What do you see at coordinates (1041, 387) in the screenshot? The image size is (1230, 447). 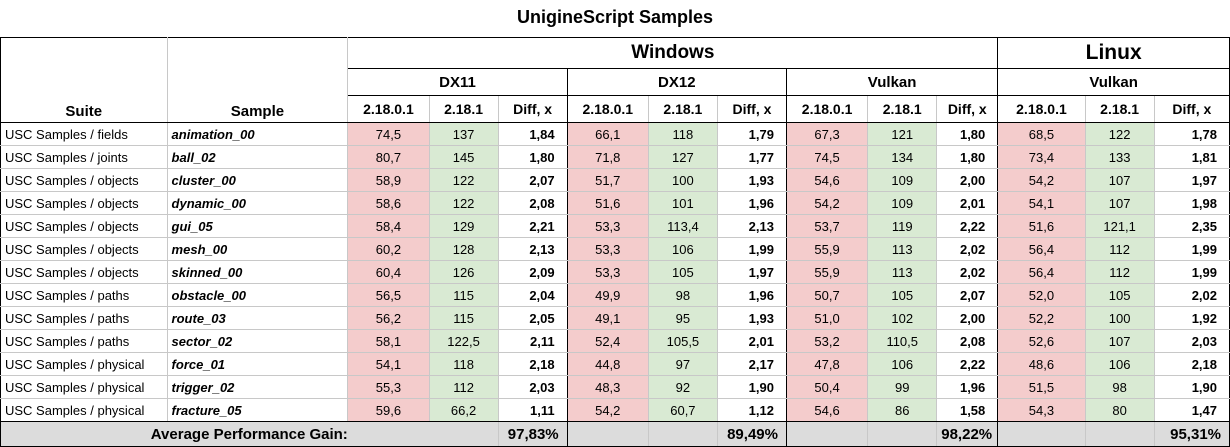 I see `old-fps-cell: 51,5` at bounding box center [1041, 387].